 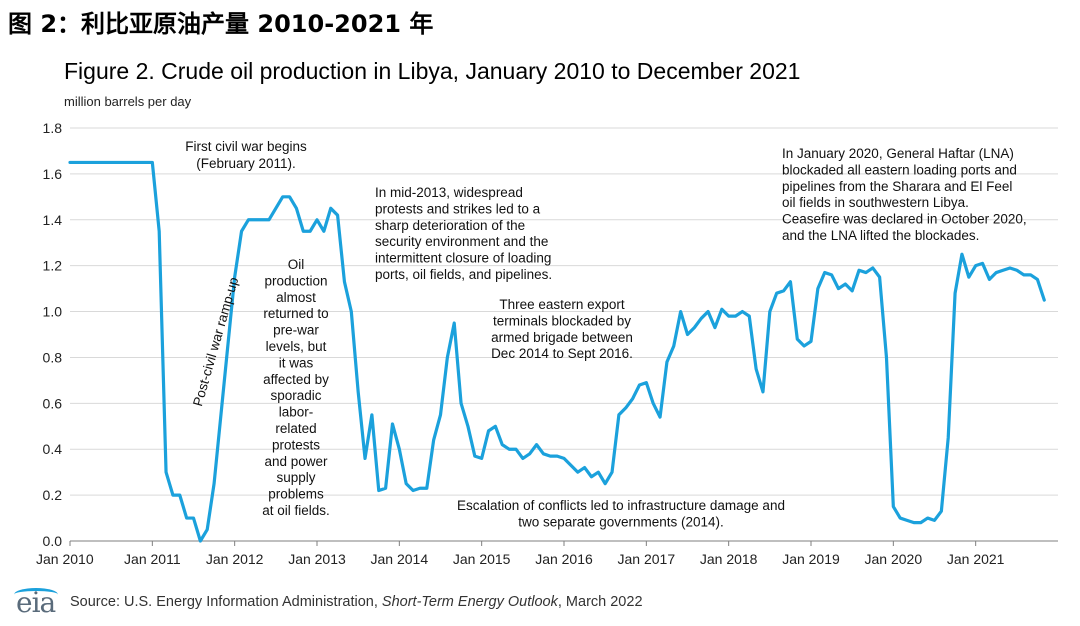 What do you see at coordinates (53, 495) in the screenshot?
I see `y-tick-label: 0.2` at bounding box center [53, 495].